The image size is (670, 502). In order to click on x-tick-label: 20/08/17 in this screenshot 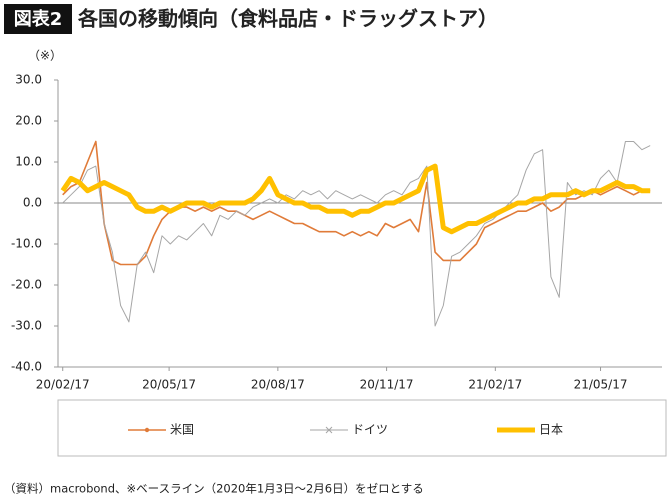, I will do `click(278, 385)`.